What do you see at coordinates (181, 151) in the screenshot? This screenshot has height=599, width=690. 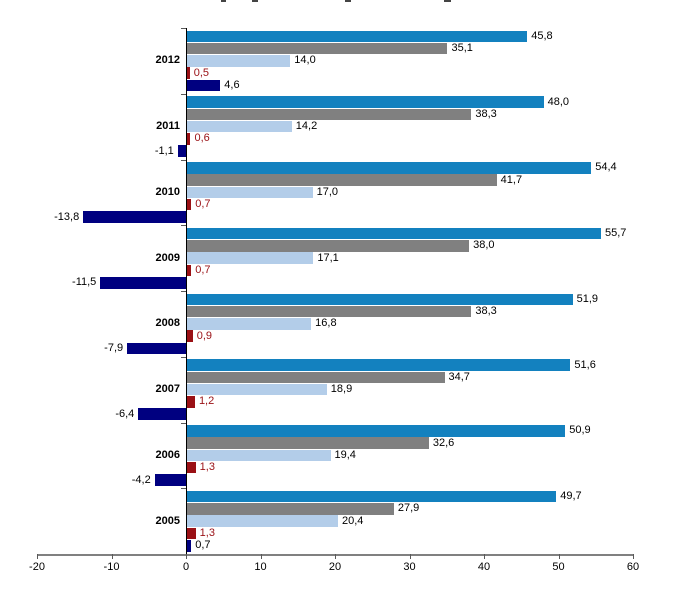 I see `bar-2011-series-5-navy` at bounding box center [181, 151].